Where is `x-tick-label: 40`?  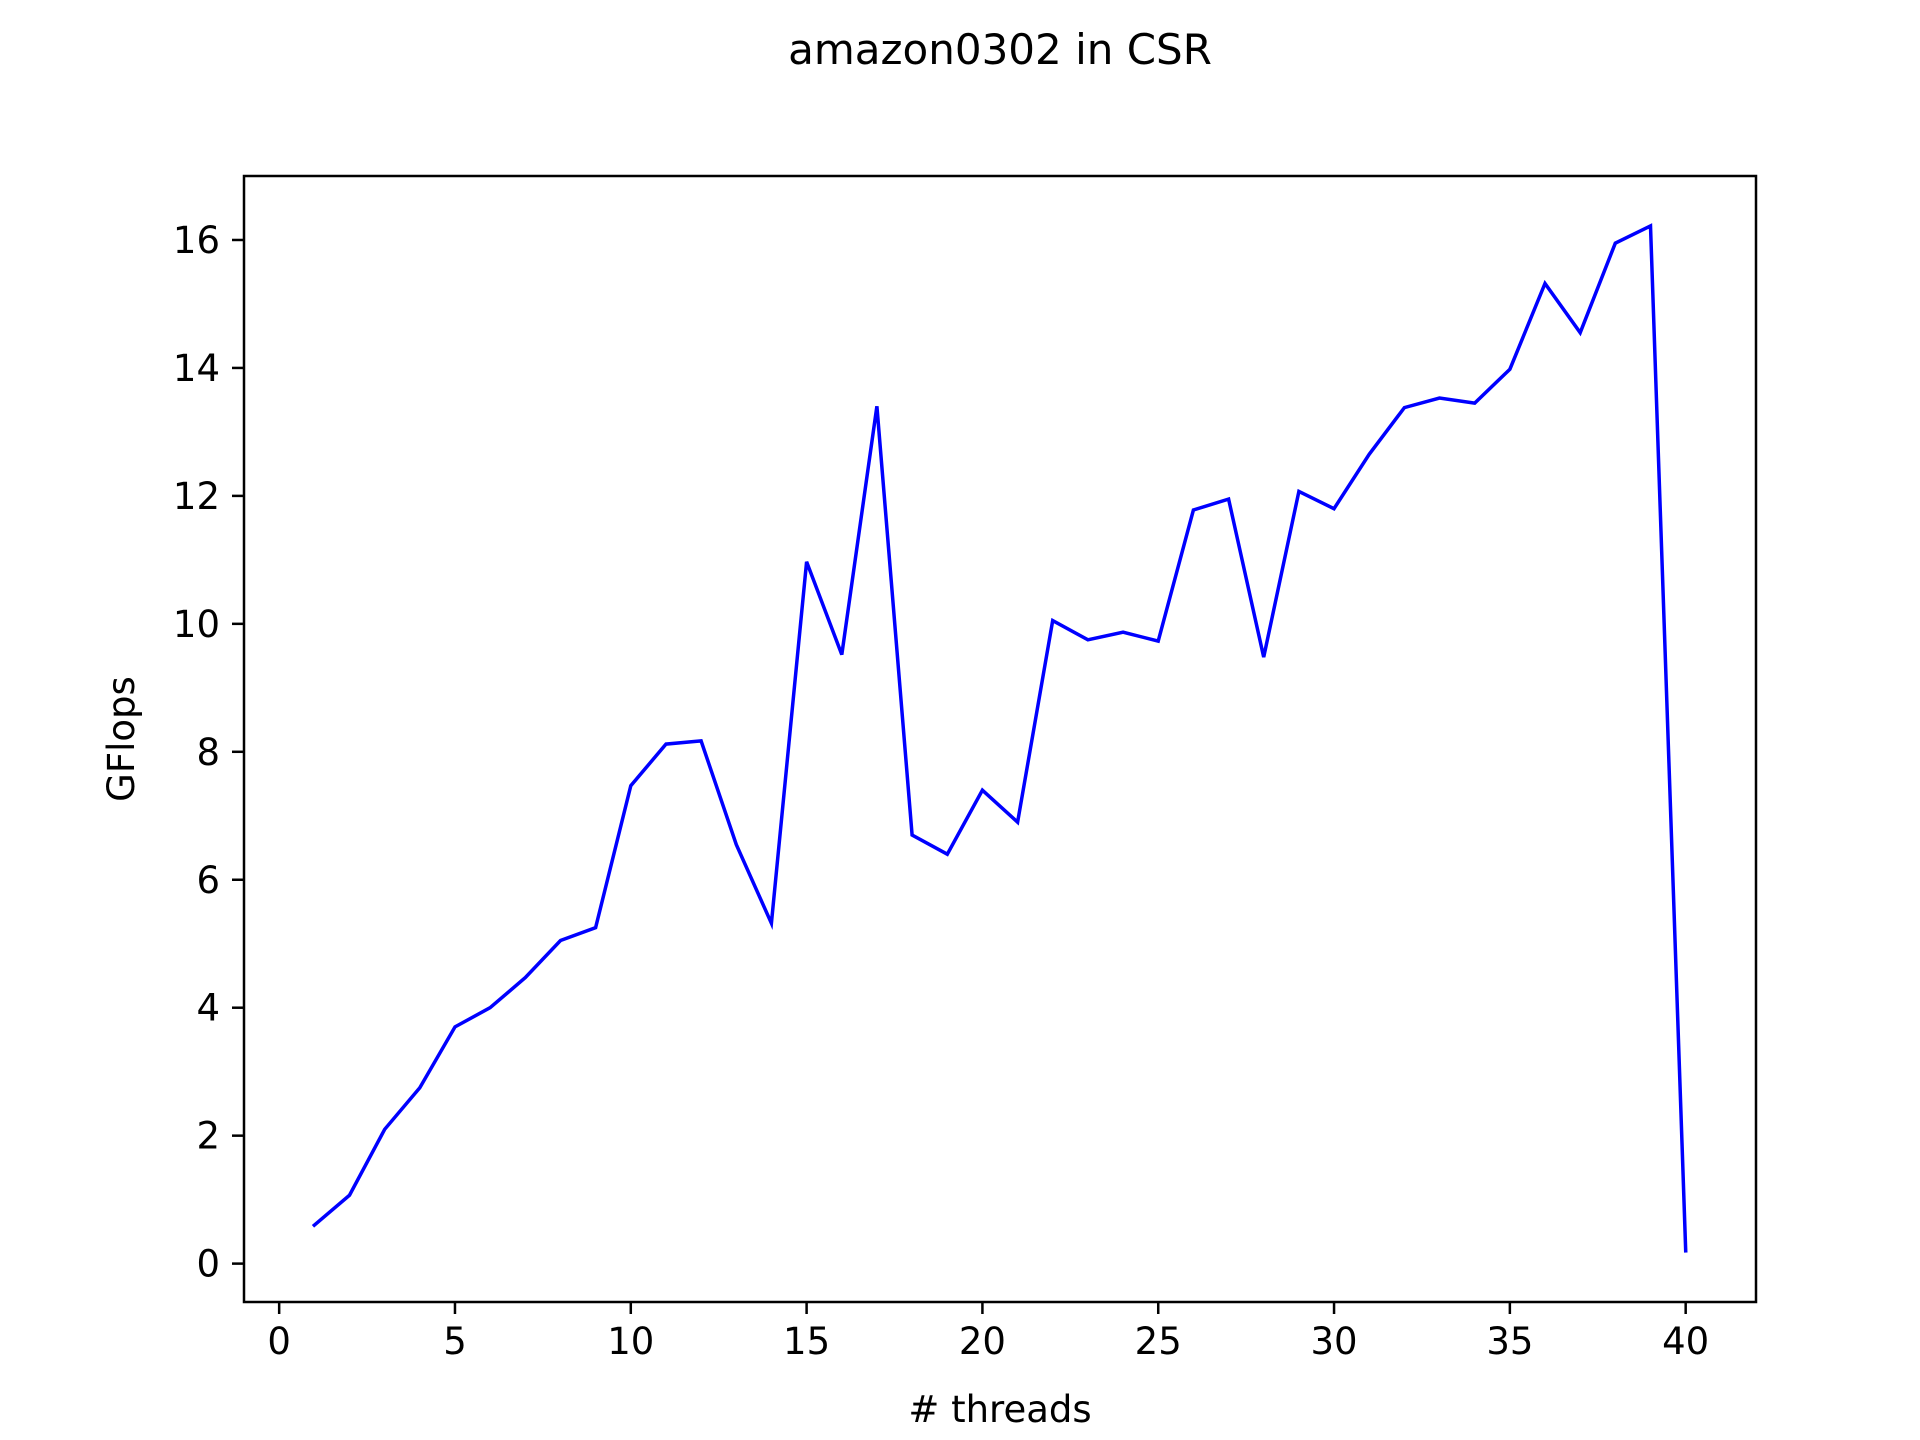
x-tick-label: 40 is located at coordinates (1685, 1341).